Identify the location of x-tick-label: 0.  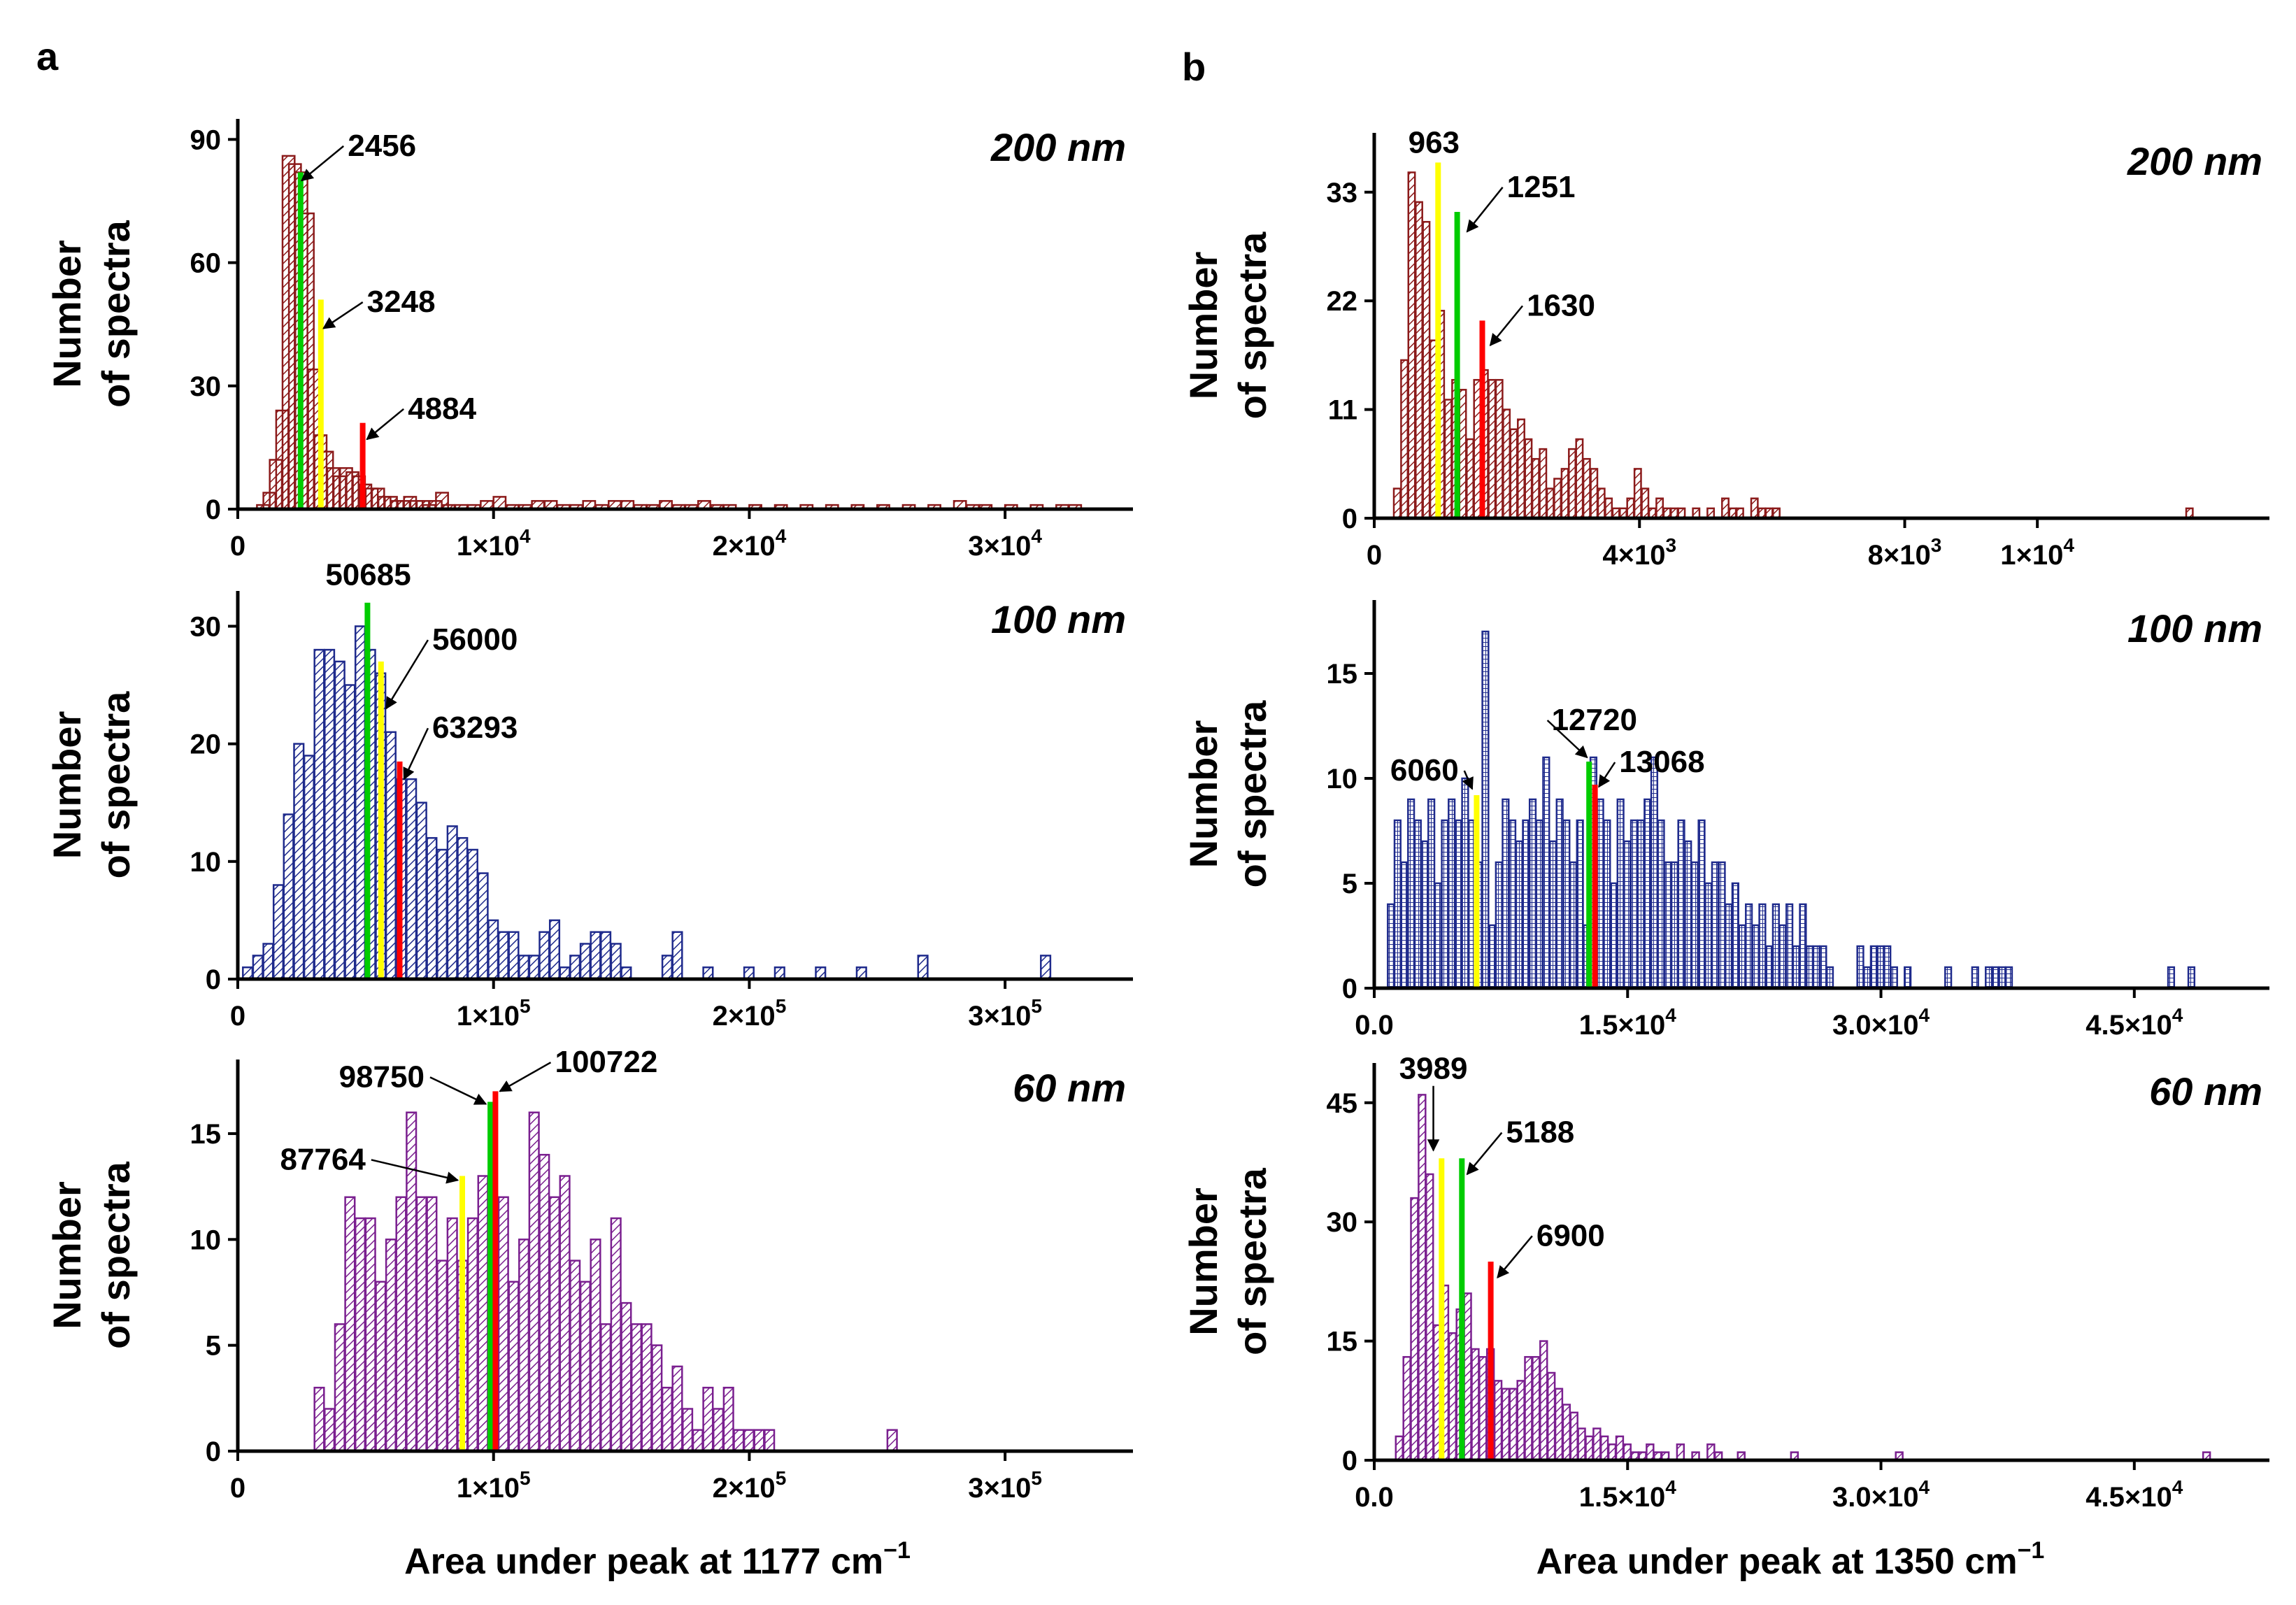
(1374, 555).